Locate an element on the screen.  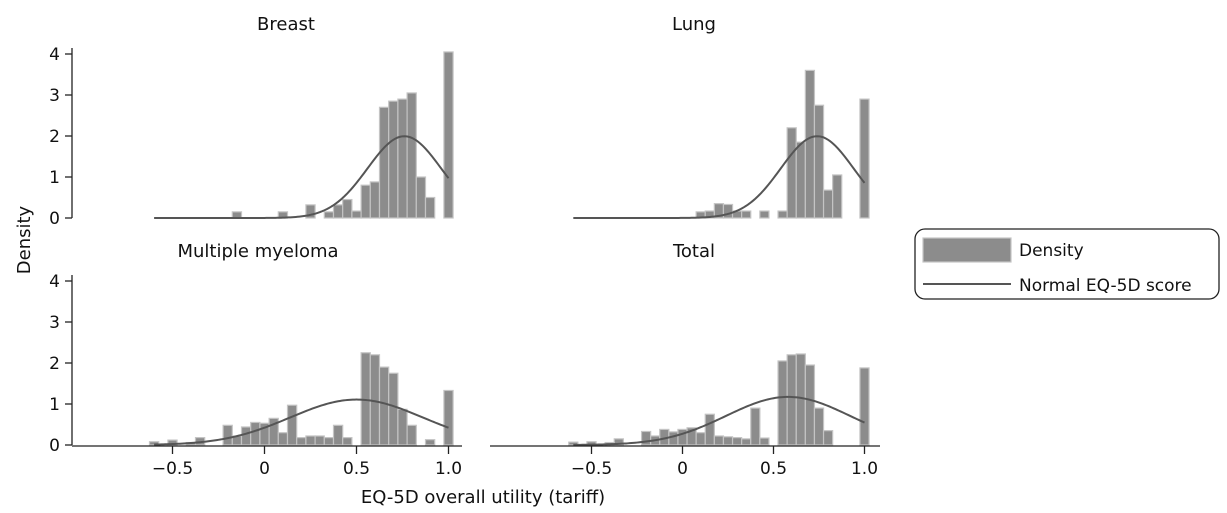
breast-y-tick-label-4: 4 is located at coordinates (54, 55).